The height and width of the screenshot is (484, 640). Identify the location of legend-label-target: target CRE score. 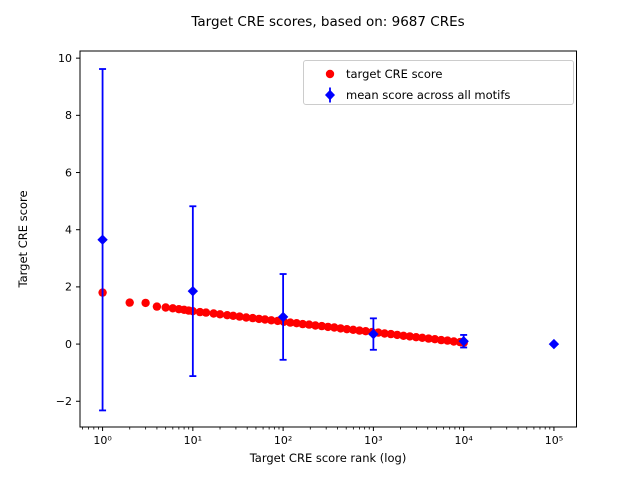
(394, 74).